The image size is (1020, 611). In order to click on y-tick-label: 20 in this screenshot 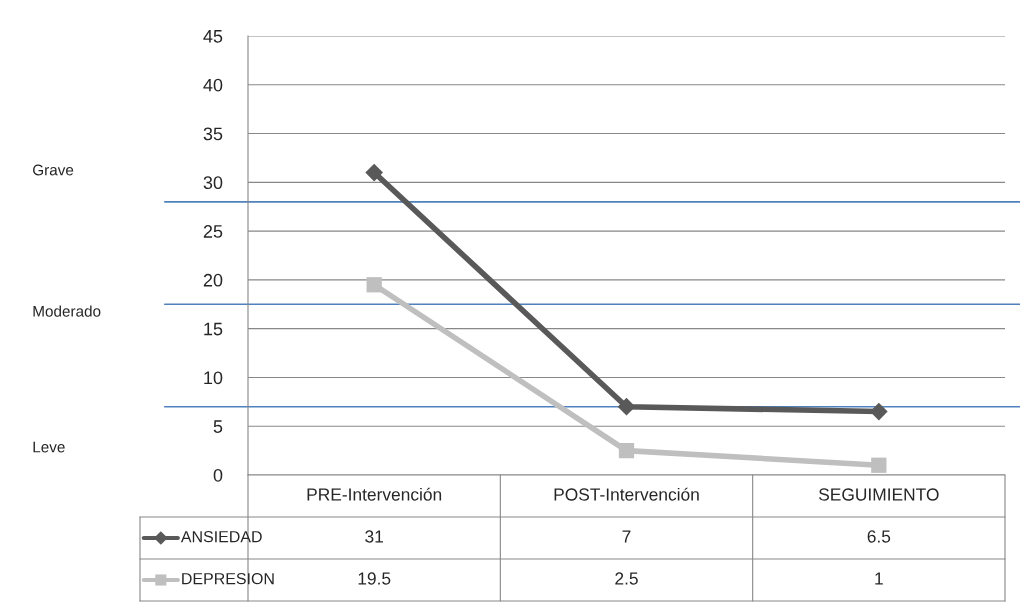, I will do `click(213, 280)`.